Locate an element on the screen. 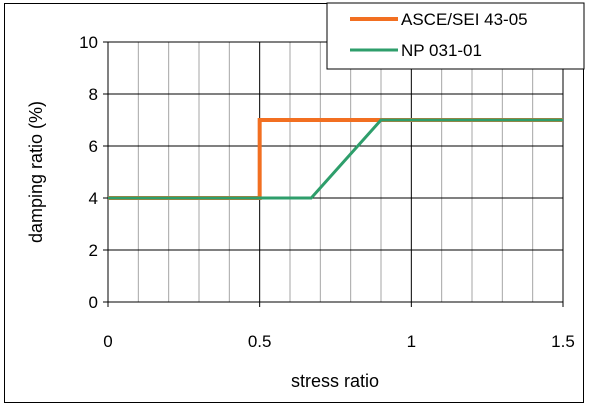 Image resolution: width=591 pixels, height=409 pixels. legend-box is located at coordinates (455, 36).